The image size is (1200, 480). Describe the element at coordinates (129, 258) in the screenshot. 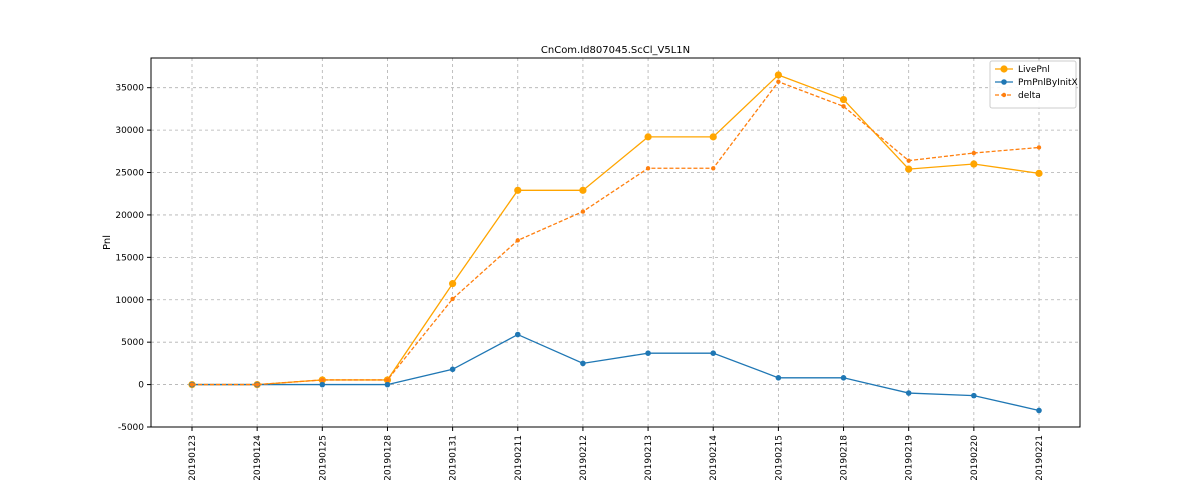

I see `y-tick-label: 15000` at that location.